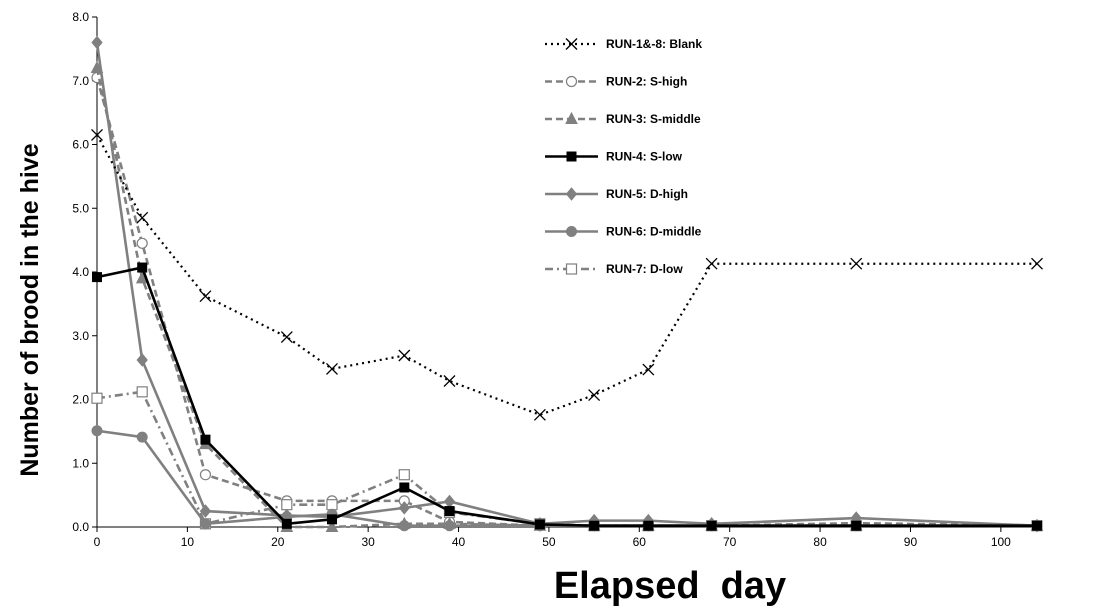 This screenshot has width=1095, height=609. I want to click on legend-label: RUN-1&-8: Blank, so click(654, 44).